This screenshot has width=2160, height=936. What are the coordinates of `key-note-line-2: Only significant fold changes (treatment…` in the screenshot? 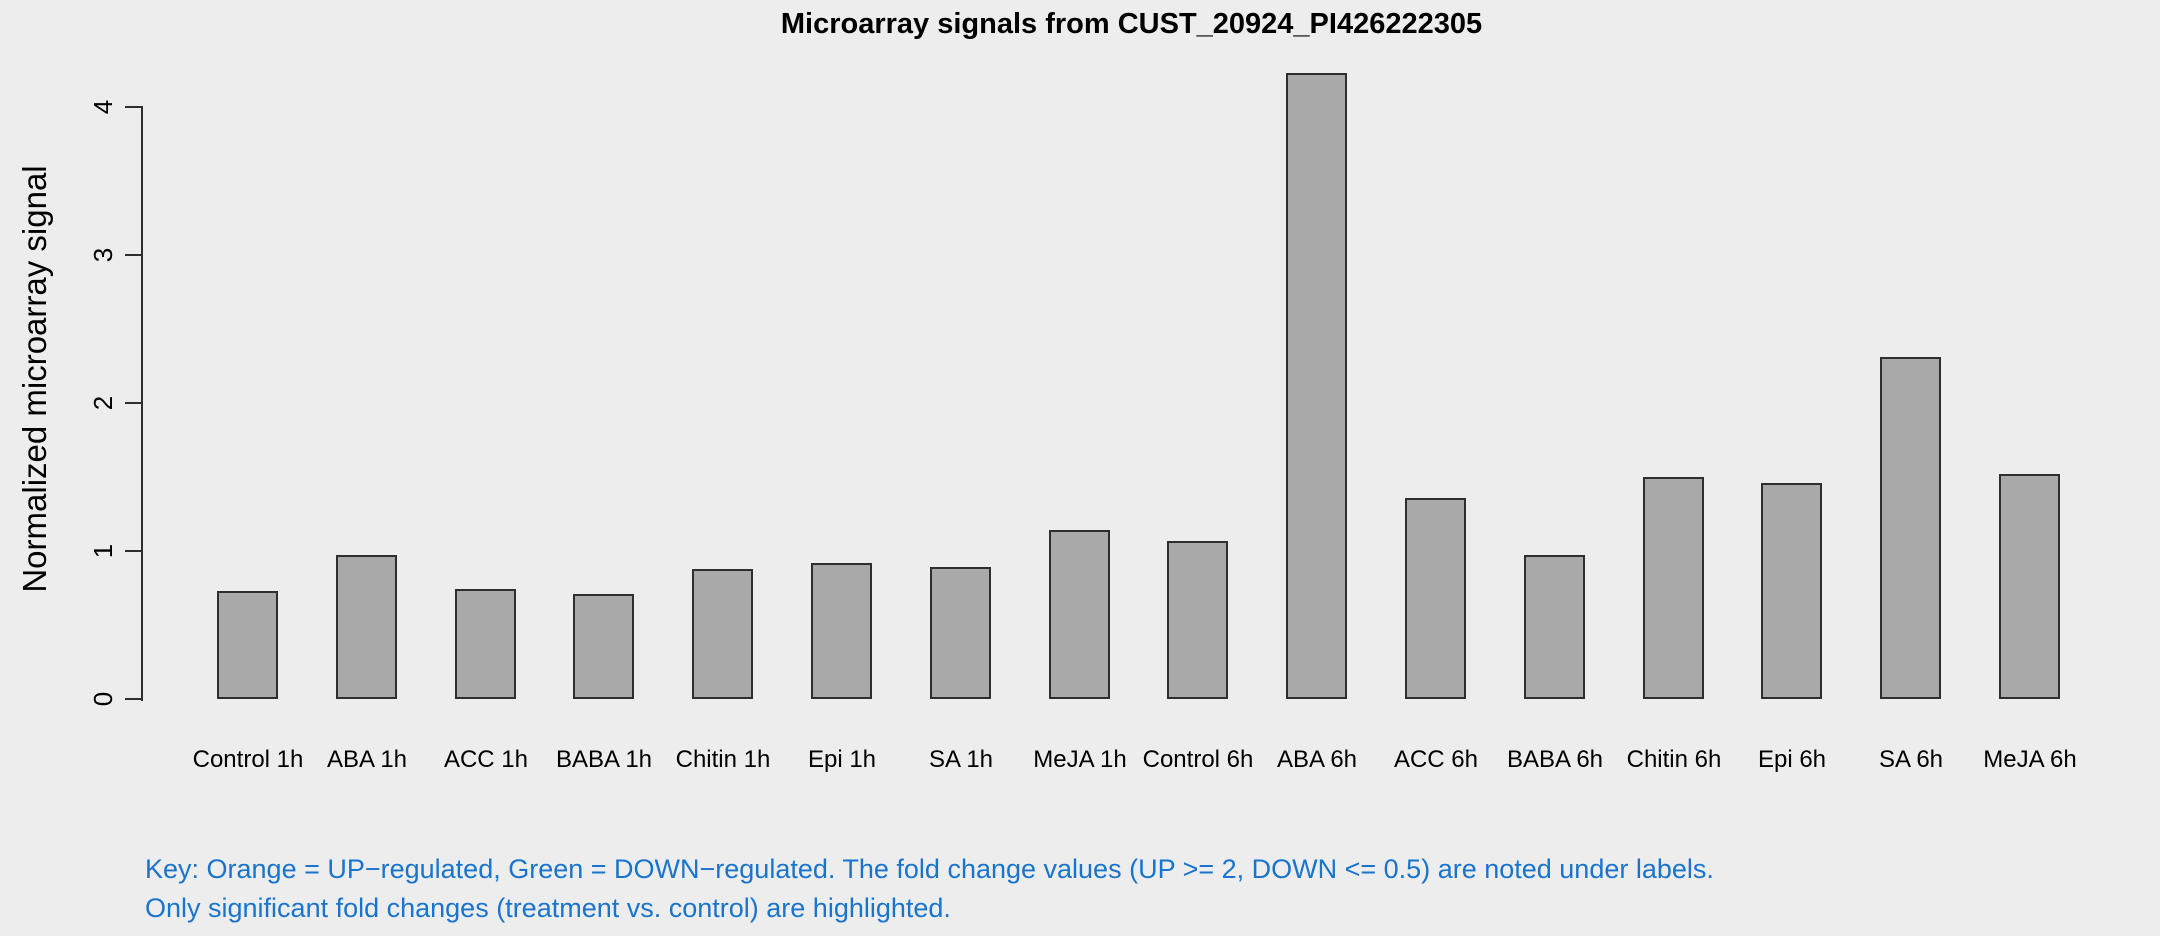 It's located at (548, 908).